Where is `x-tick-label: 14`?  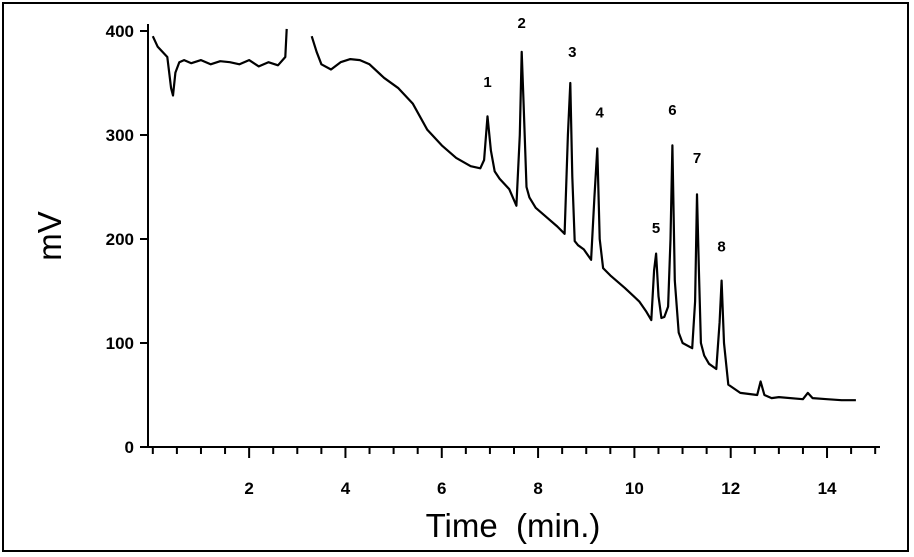 x-tick-label: 14 is located at coordinates (827, 488).